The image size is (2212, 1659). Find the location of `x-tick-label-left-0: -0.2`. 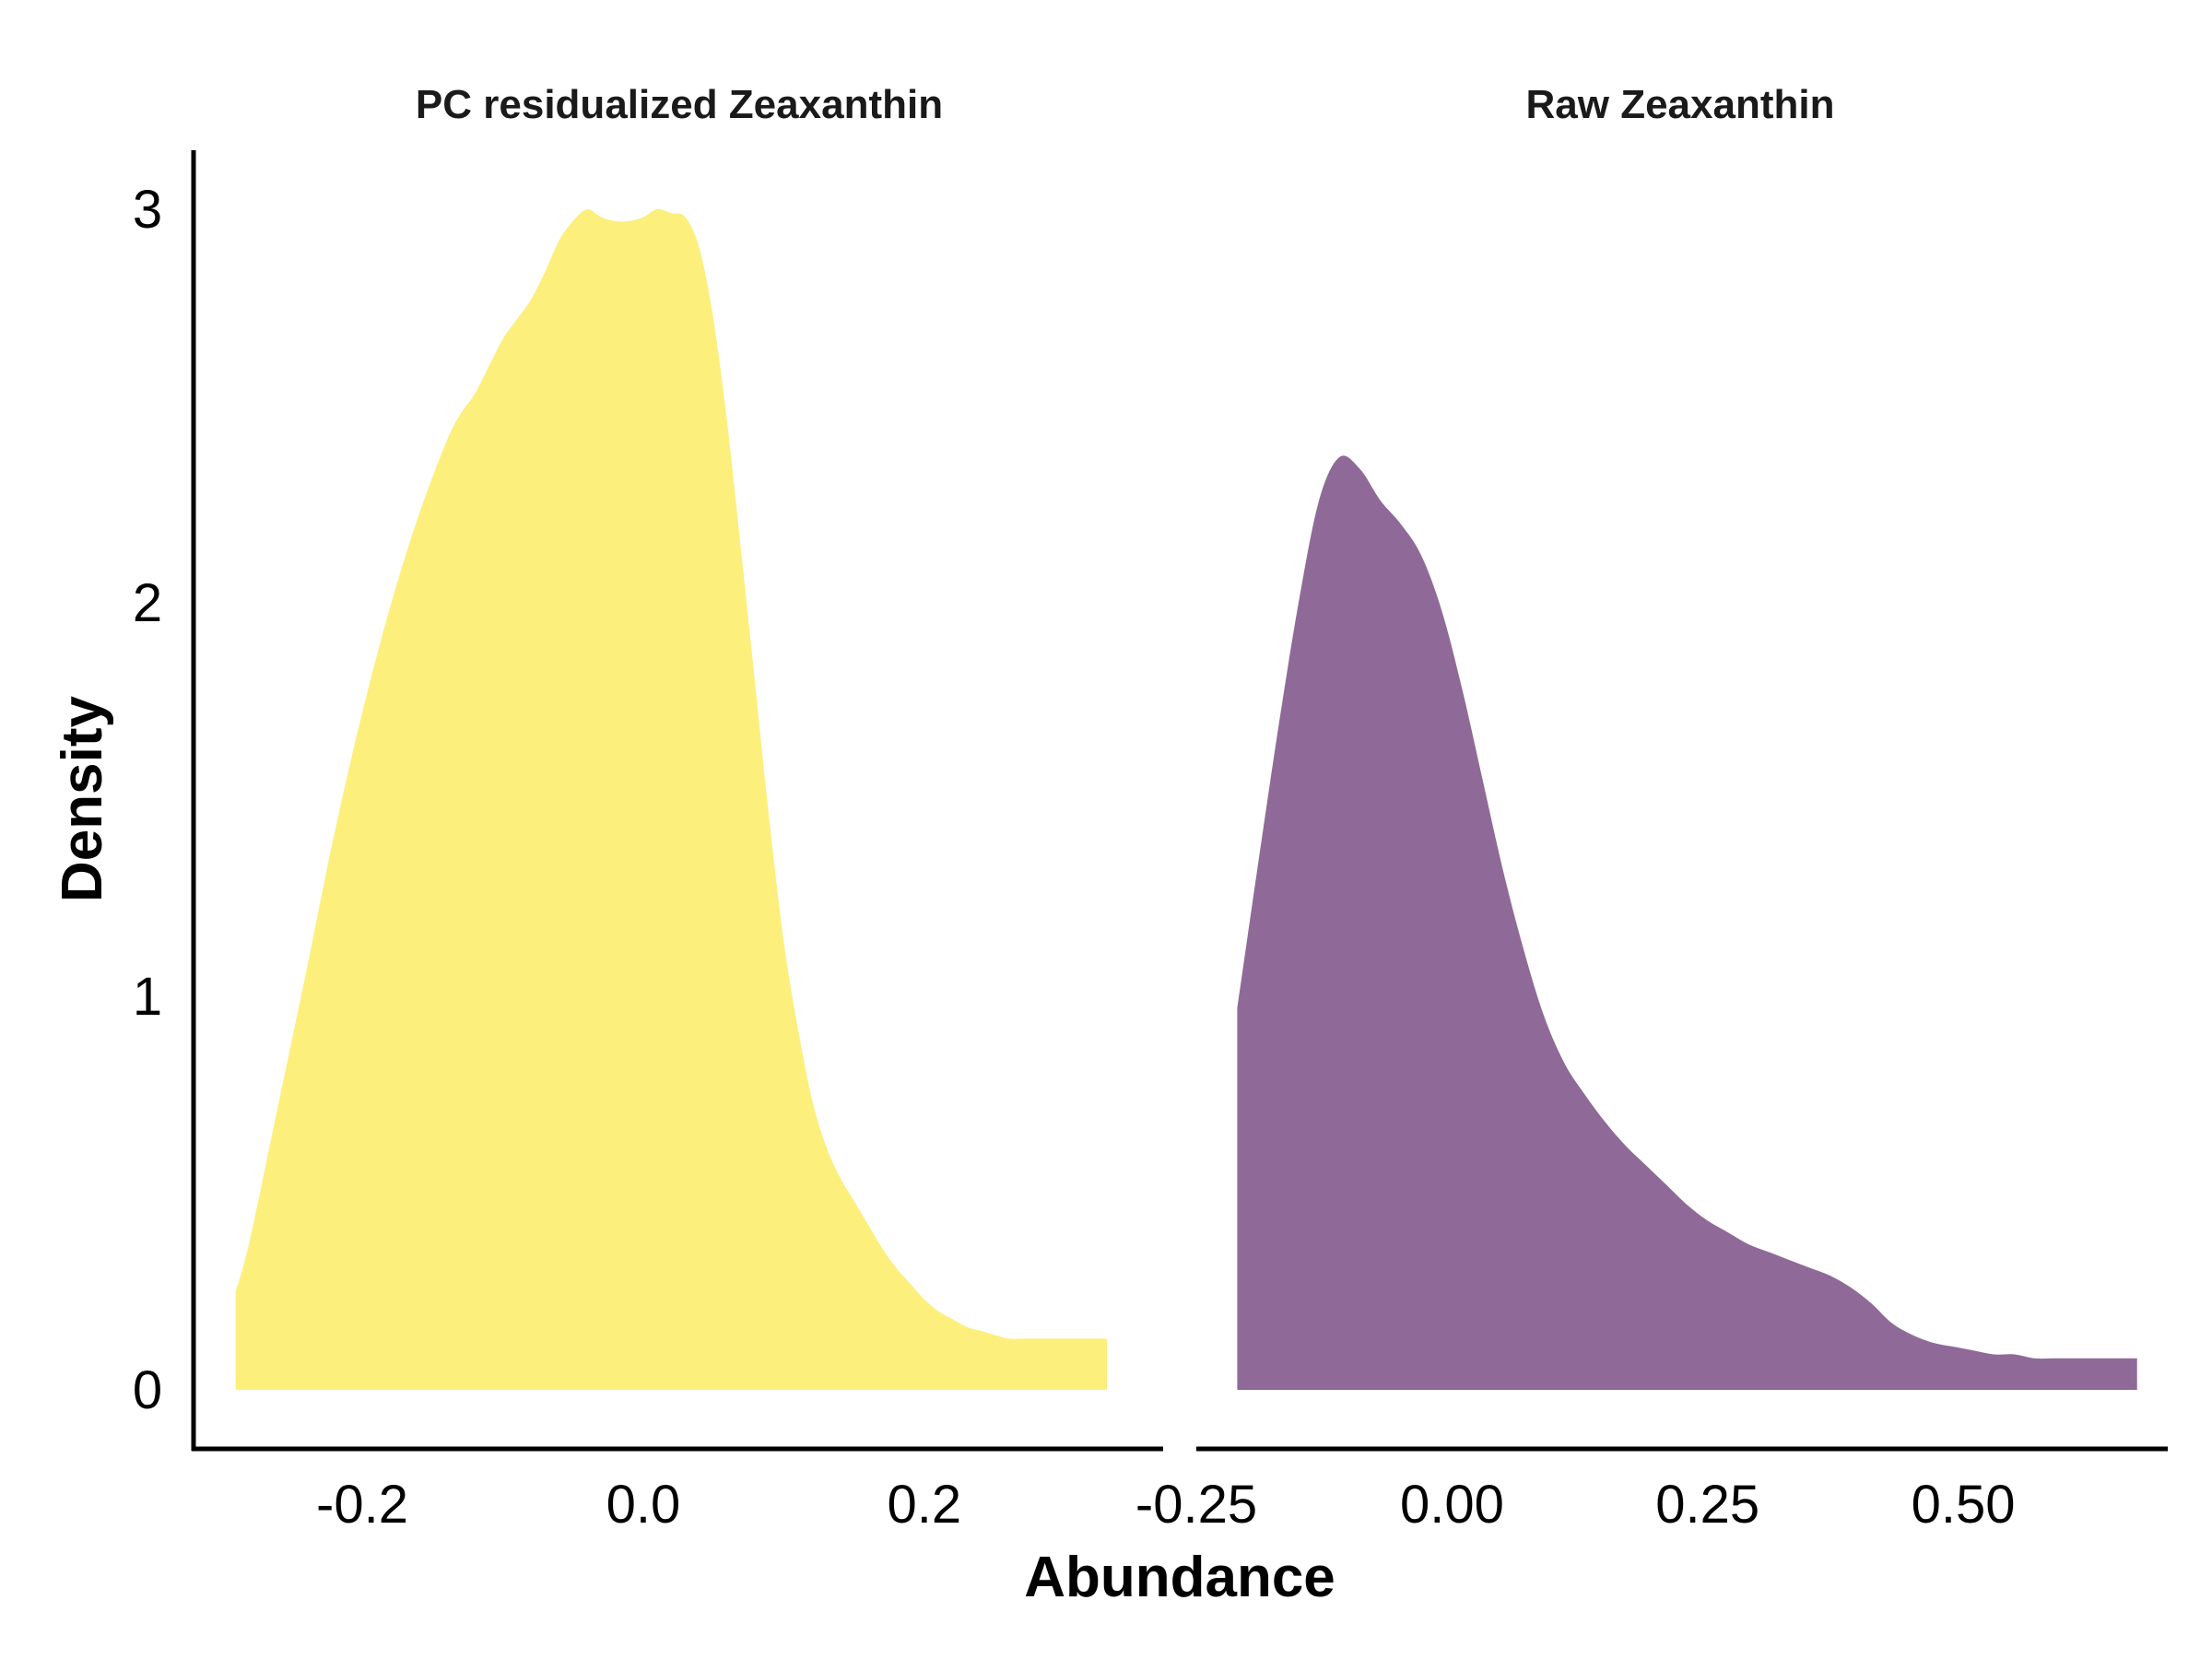

x-tick-label-left-0: -0.2 is located at coordinates (362, 1505).